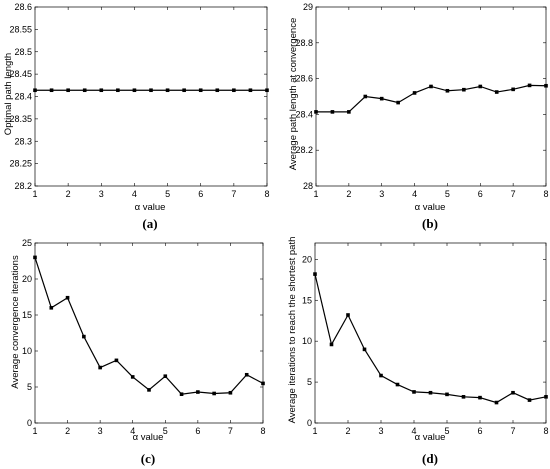  Describe the element at coordinates (347, 431) in the screenshot. I see `x-tick-label-d: 2` at that location.